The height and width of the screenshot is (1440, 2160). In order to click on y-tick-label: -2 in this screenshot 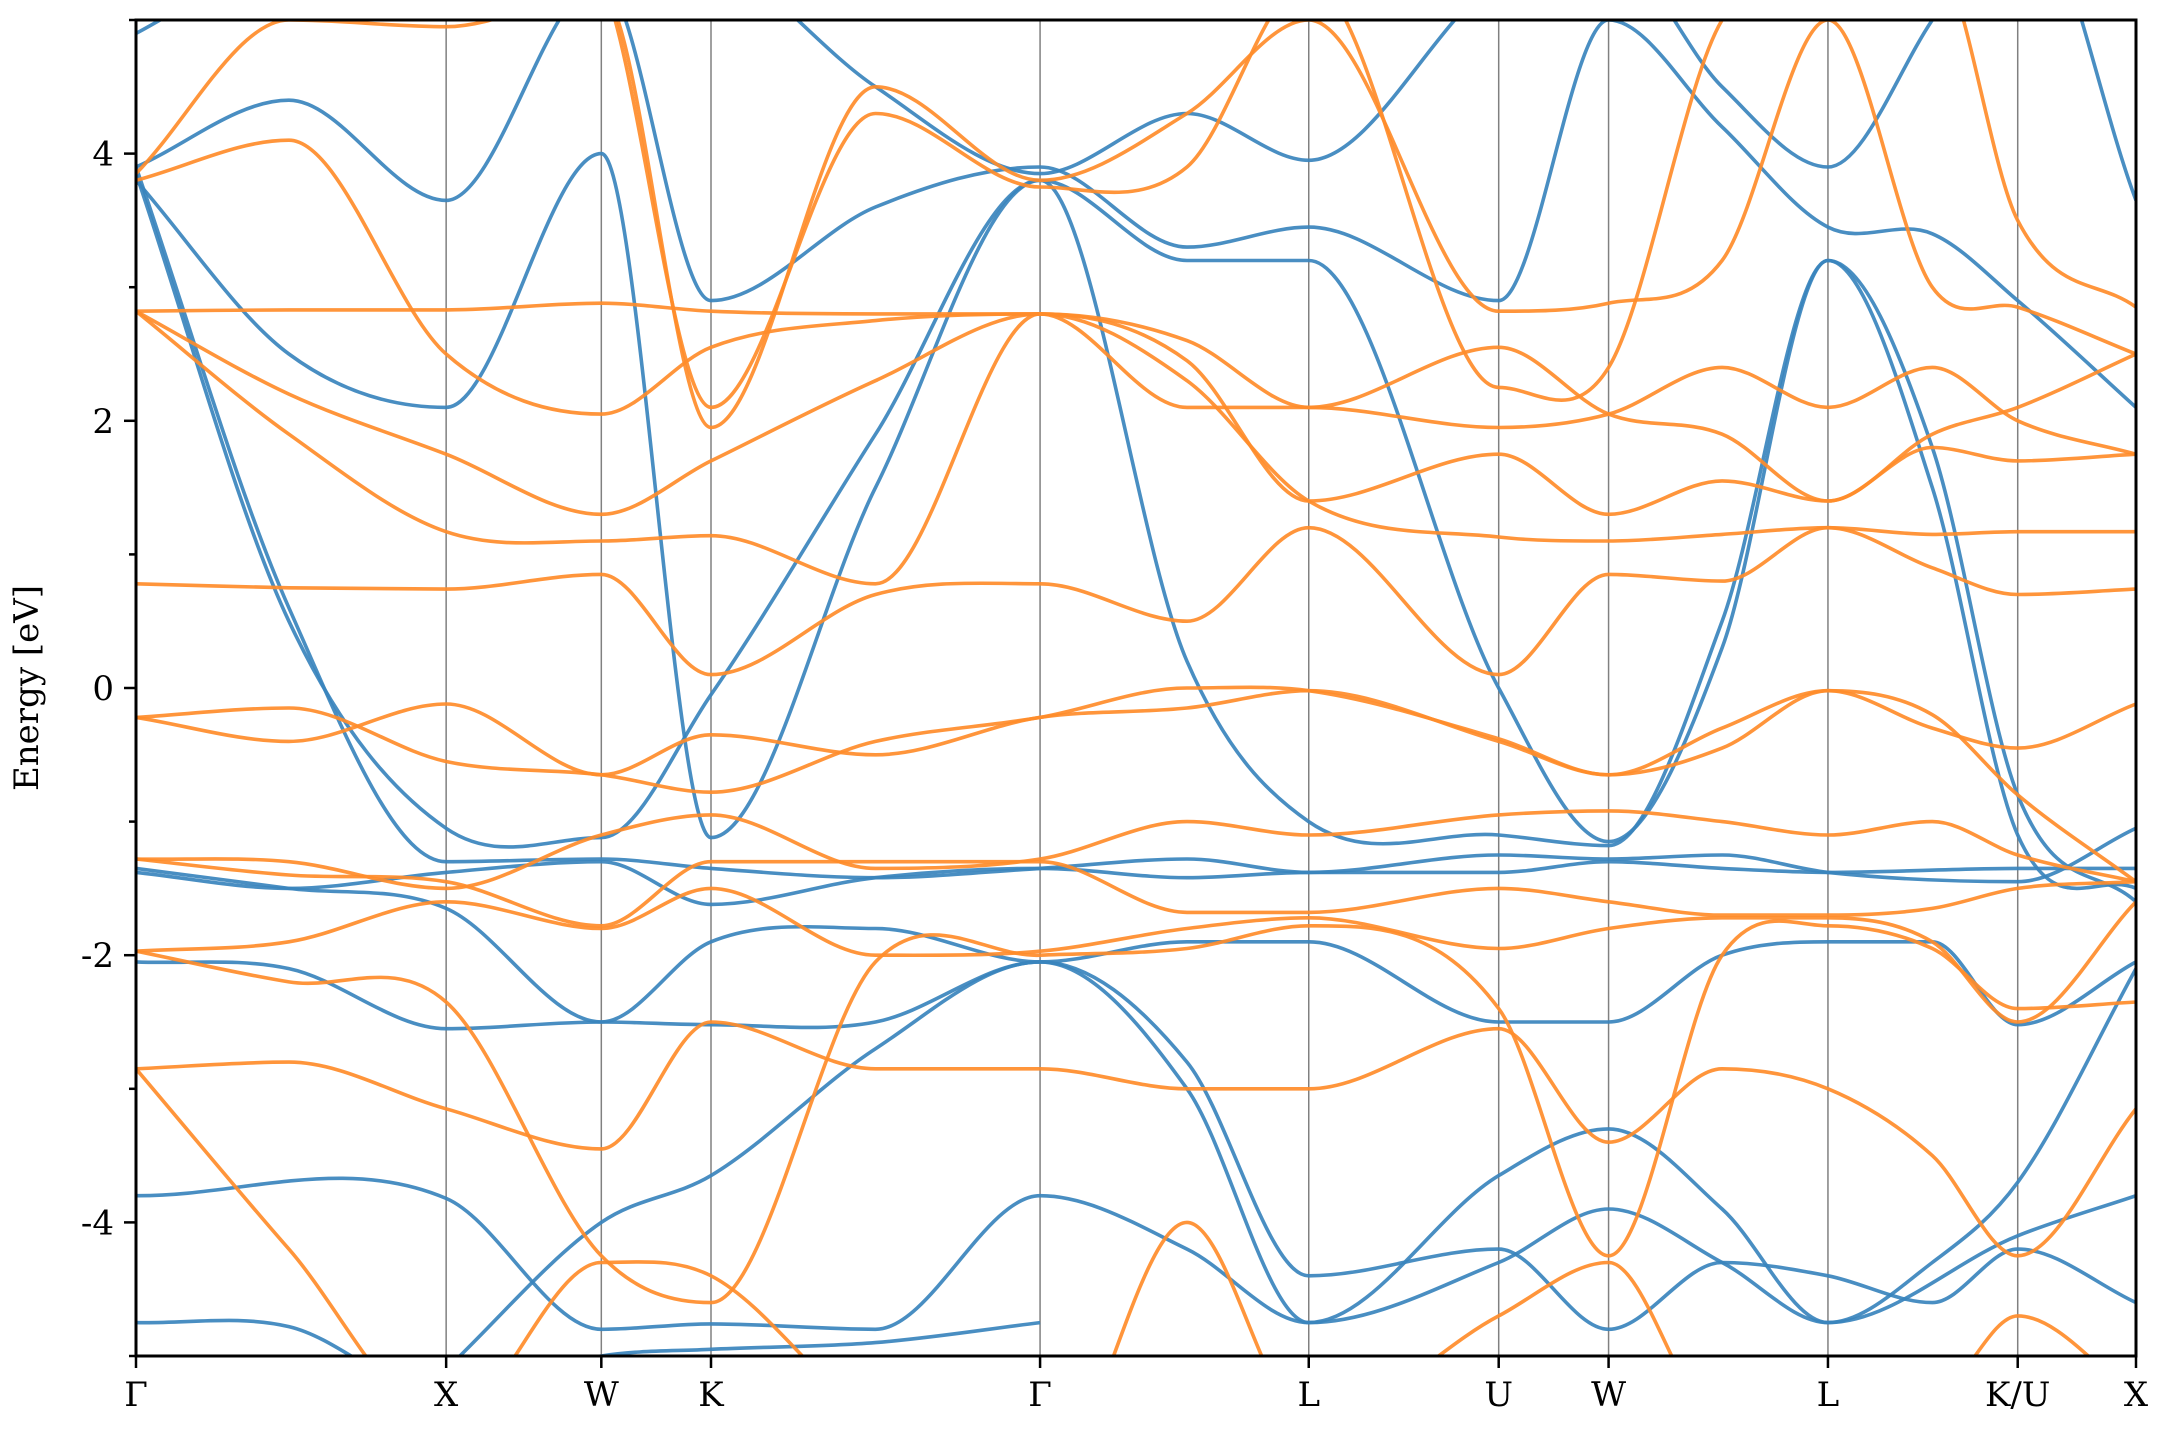, I will do `click(97, 956)`.